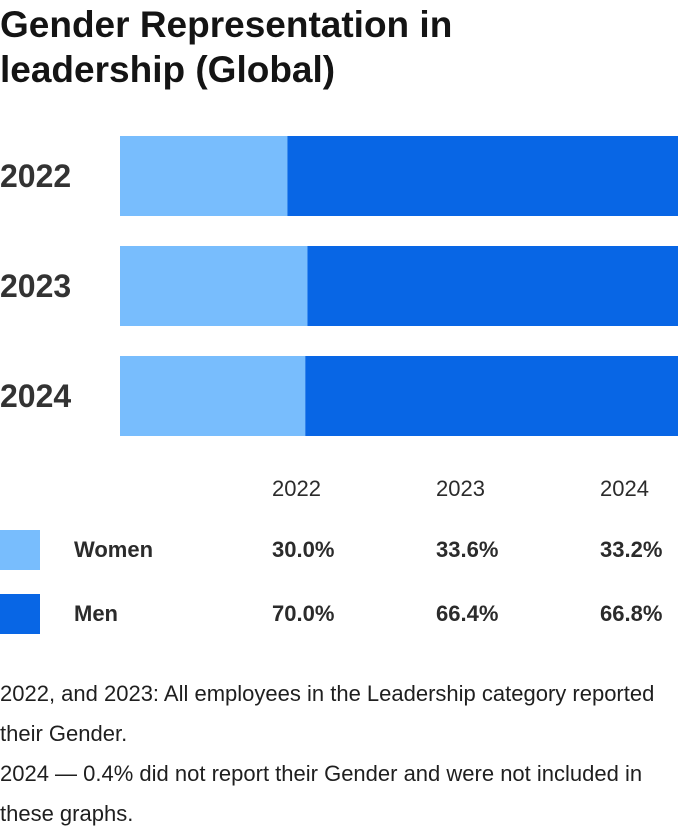 This screenshot has width=680, height=834. I want to click on table-header-2022: 2022, so click(296, 488).